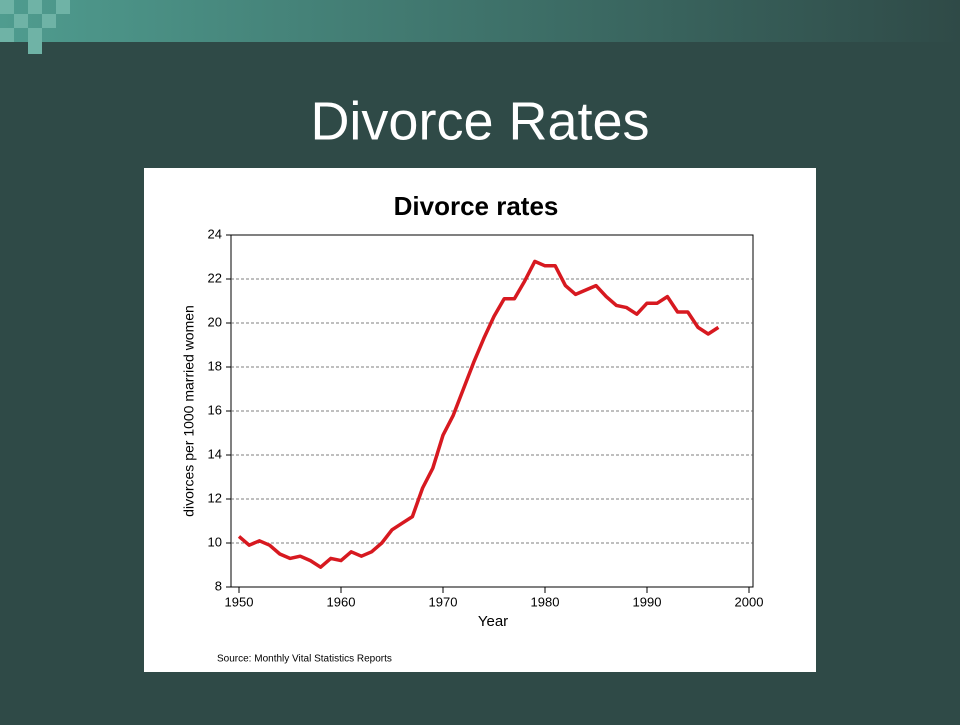 The height and width of the screenshot is (725, 960). Describe the element at coordinates (189, 411) in the screenshot. I see `y-axis-label: divorces per 1000 married women` at that location.